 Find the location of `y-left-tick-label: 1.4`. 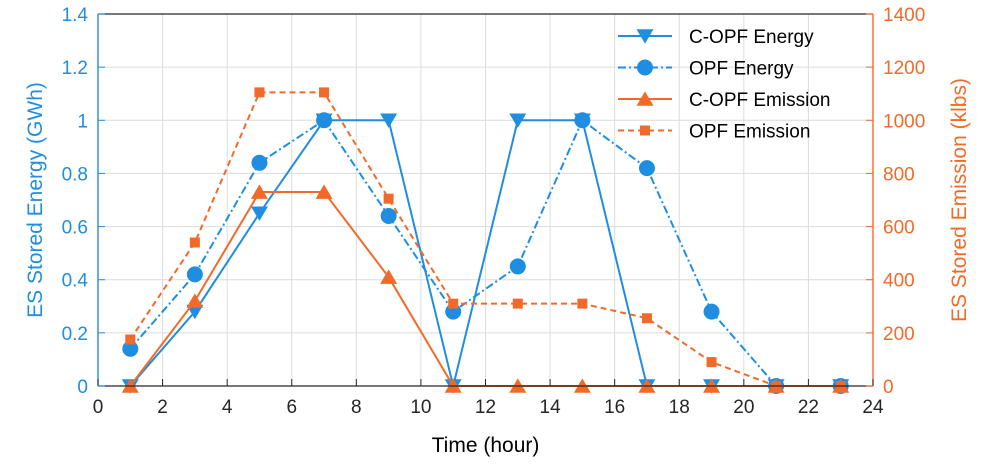

y-left-tick-label: 1.4 is located at coordinates (75, 15).